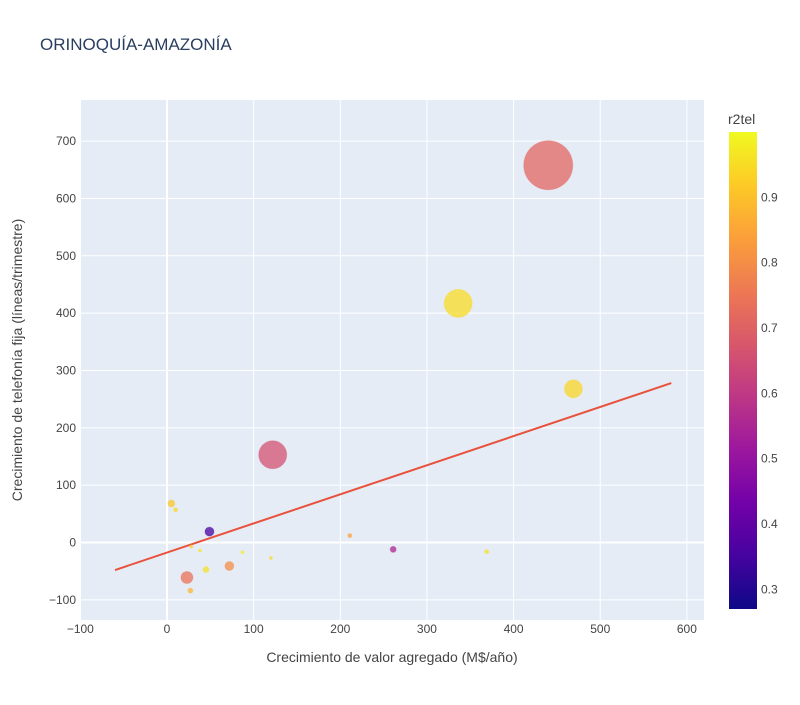 This screenshot has height=705, width=800. What do you see at coordinates (167, 629) in the screenshot?
I see `x-tick-label: 0` at bounding box center [167, 629].